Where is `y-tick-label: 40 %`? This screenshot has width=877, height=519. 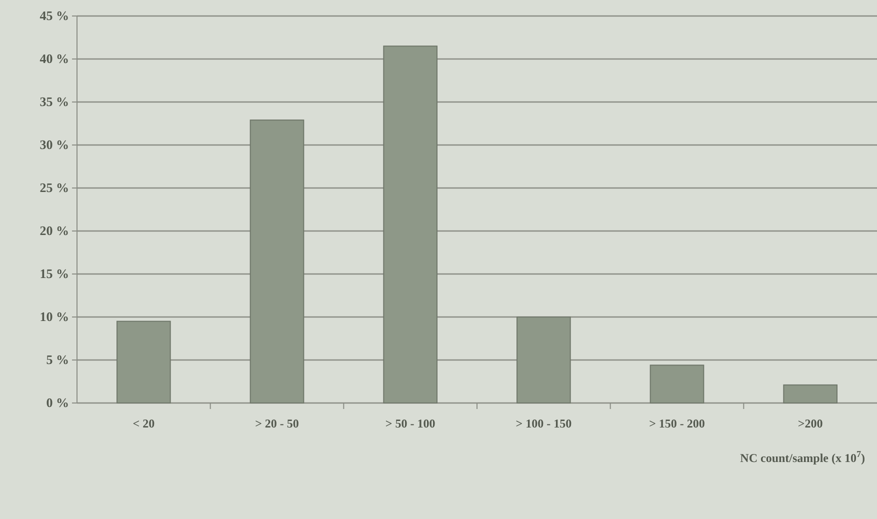 y-tick-label: 40 % is located at coordinates (54, 58).